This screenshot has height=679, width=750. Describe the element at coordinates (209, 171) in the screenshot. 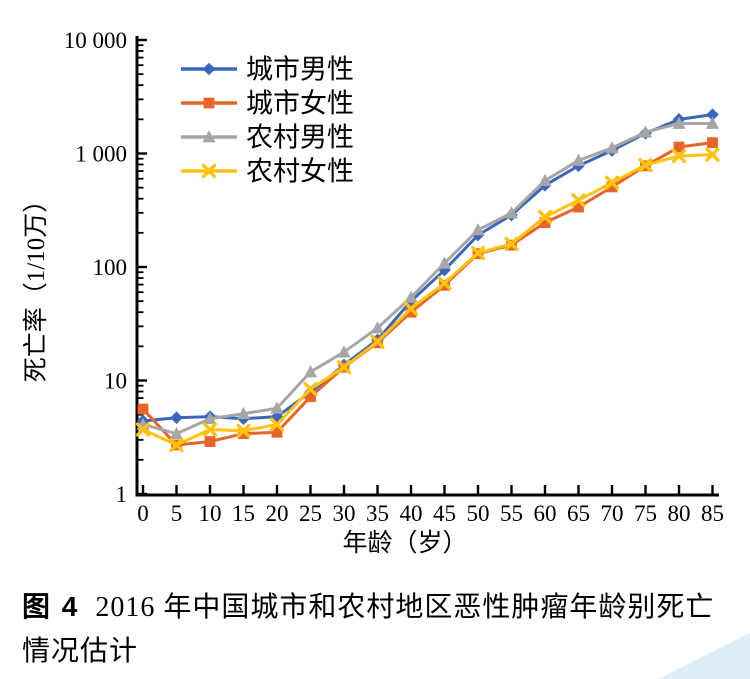

I see `legend-swatch-marker-rural-female` at that location.